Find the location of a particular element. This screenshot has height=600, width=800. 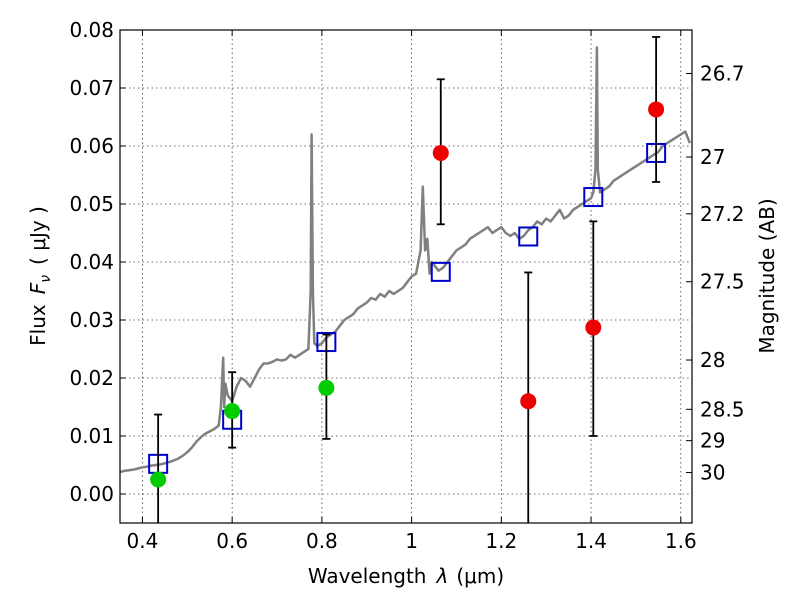

magnitude-tick-label: 27.2 is located at coordinates (722, 214).